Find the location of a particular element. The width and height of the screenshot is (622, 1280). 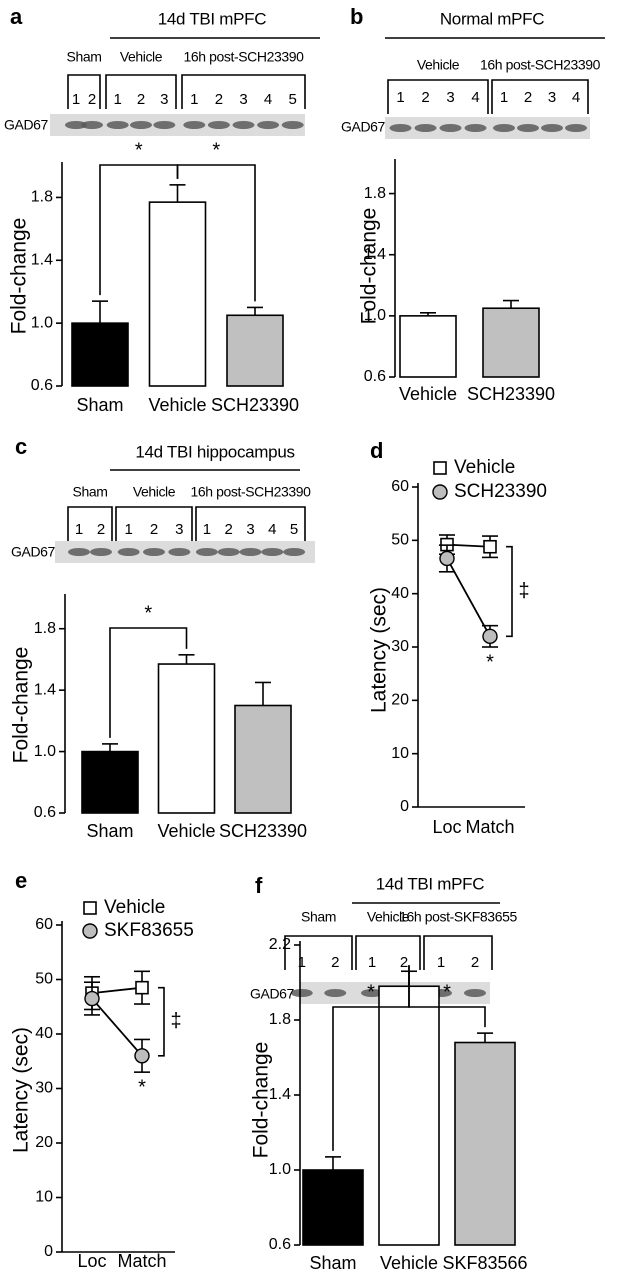

group-label: Sham is located at coordinates (318, 917).